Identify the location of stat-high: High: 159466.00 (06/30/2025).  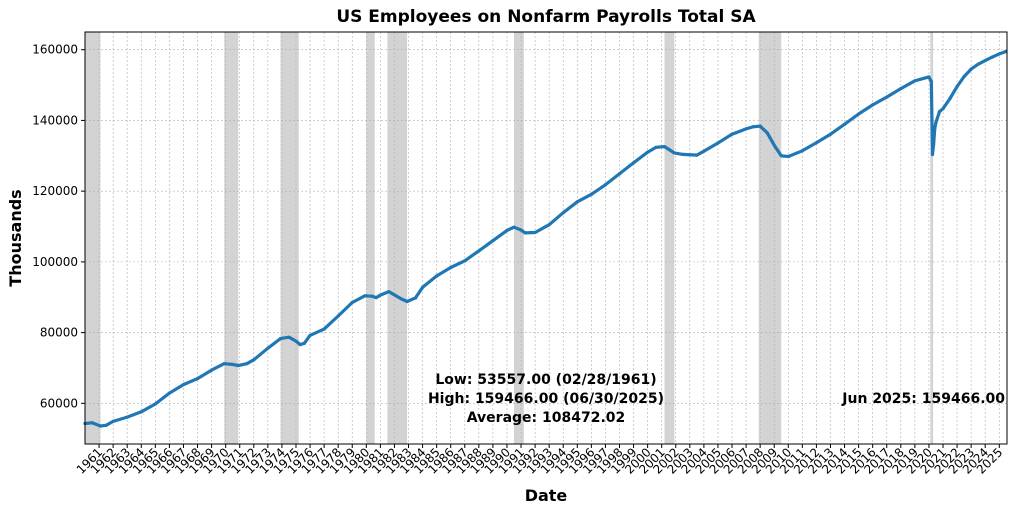
(546, 399).